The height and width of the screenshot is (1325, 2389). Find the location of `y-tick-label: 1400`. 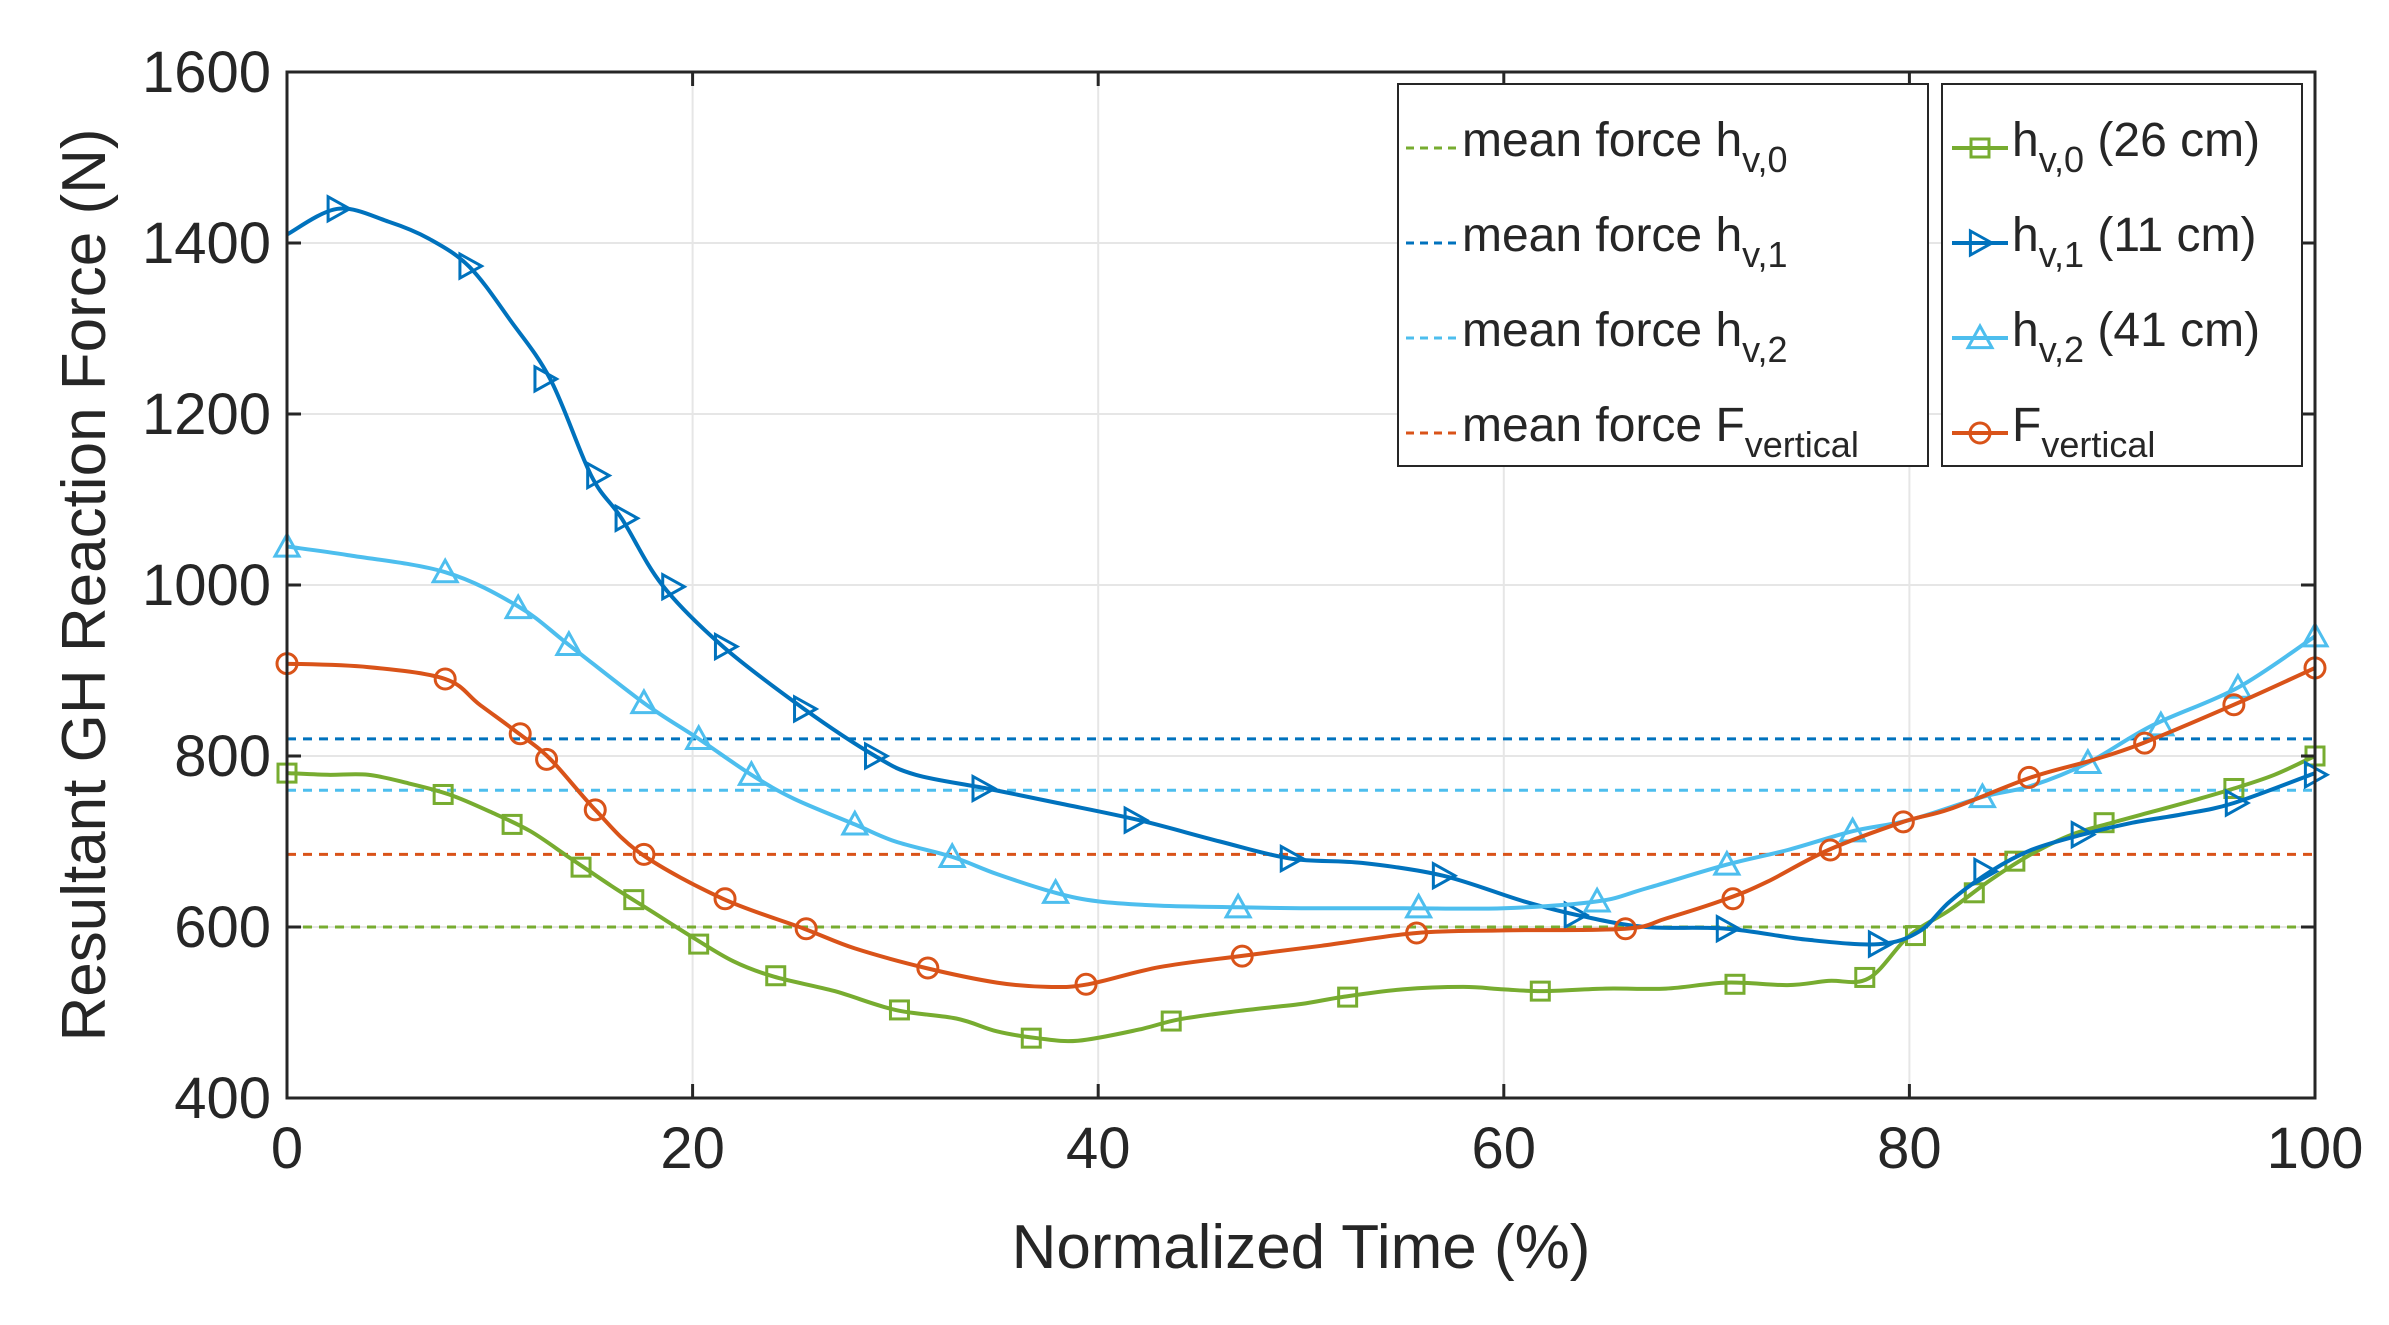

y-tick-label: 1400 is located at coordinates (206, 243).